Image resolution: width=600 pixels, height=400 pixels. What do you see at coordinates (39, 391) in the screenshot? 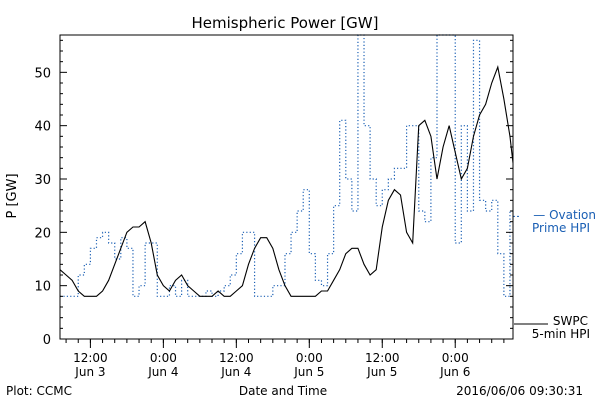
I see `footer-left: Plot: CCMC` at bounding box center [39, 391].